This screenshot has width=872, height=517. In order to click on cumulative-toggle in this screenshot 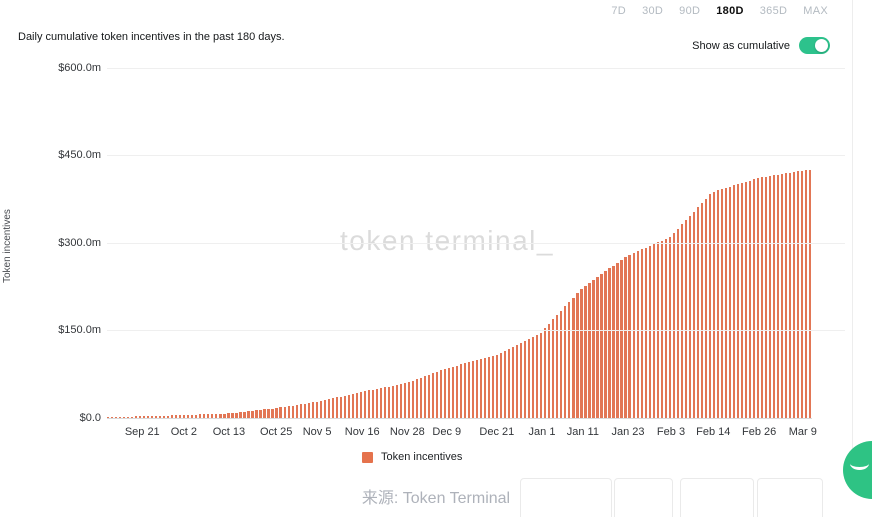, I will do `click(814, 45)`.